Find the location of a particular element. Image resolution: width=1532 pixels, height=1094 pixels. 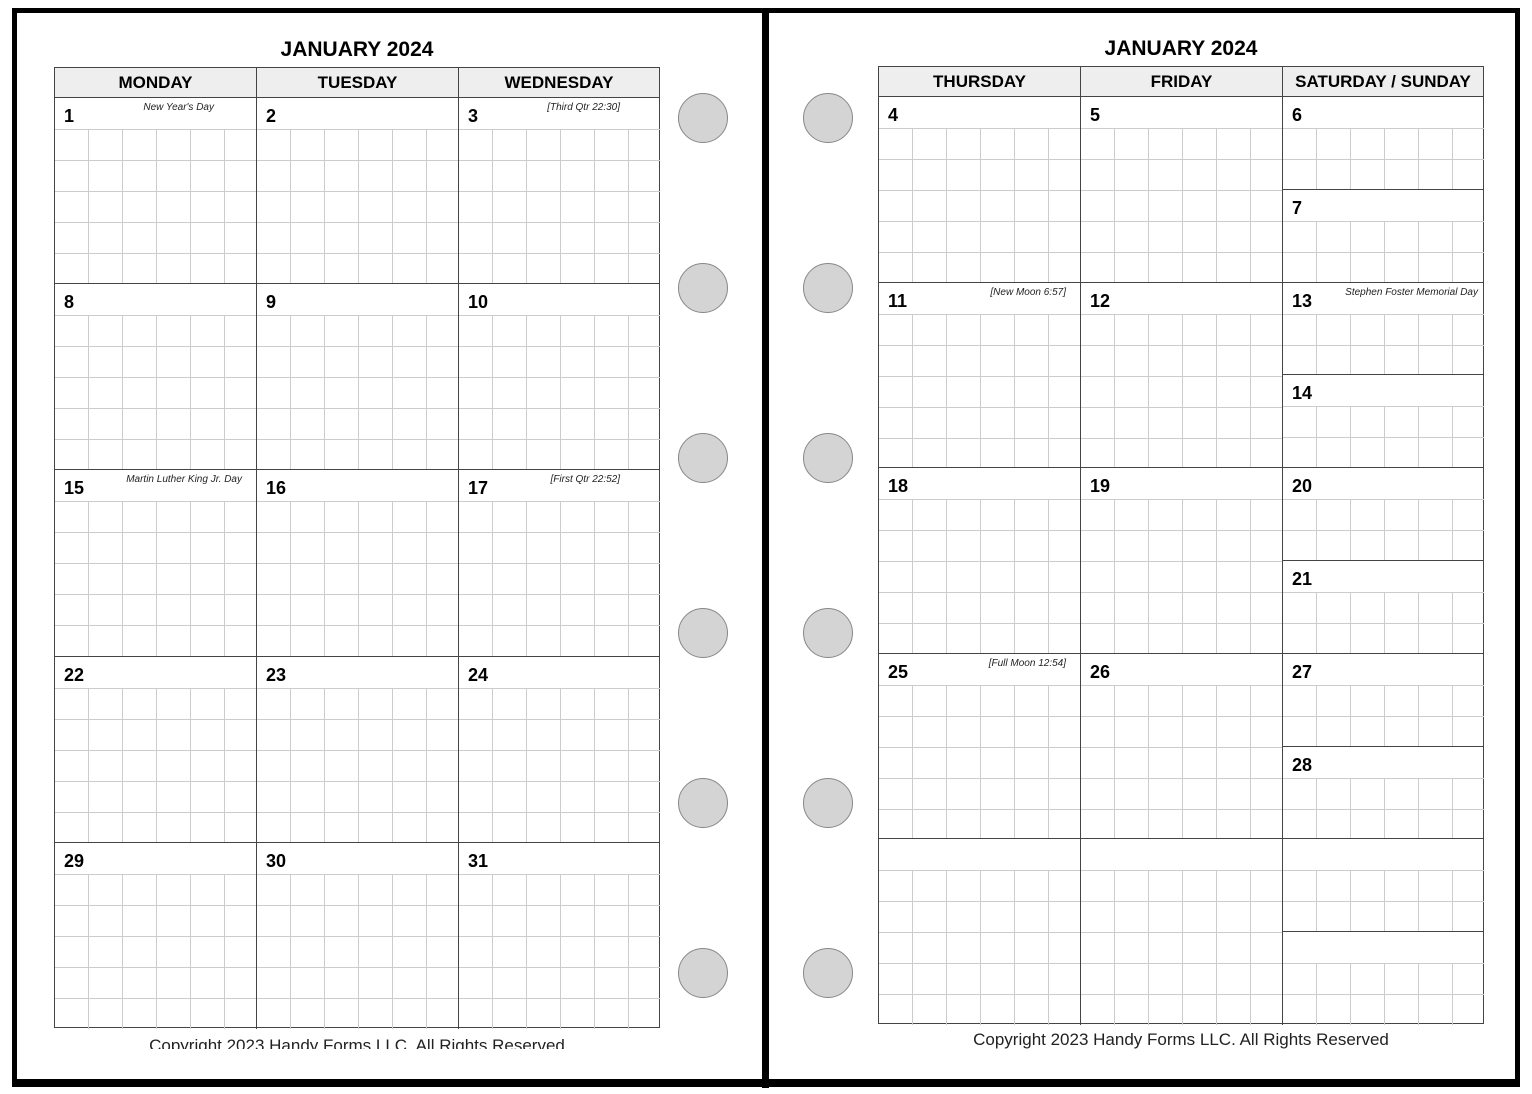

day-cell: 21 is located at coordinates (1383, 607).